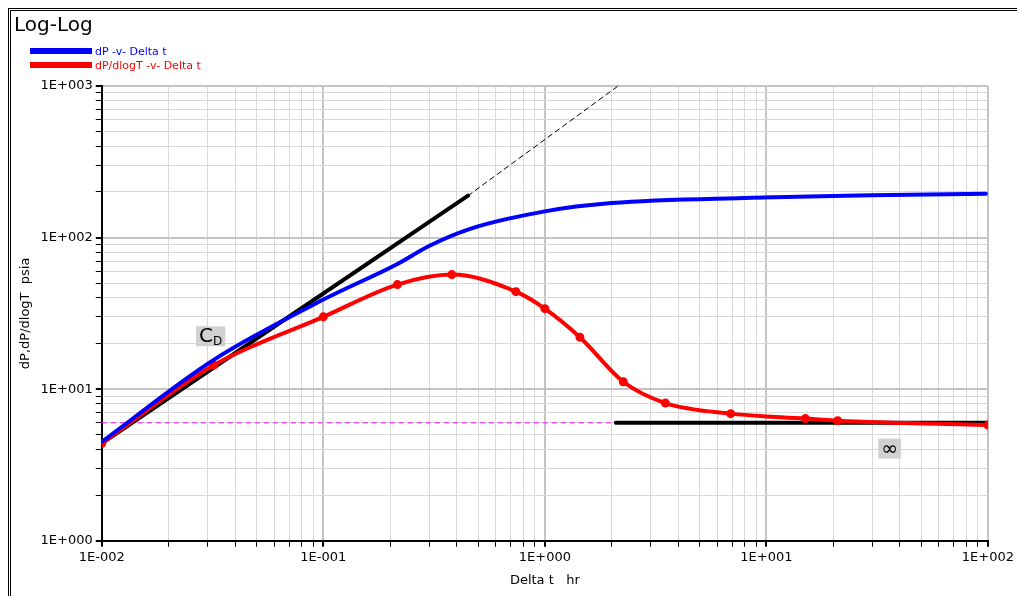 This screenshot has width=1017, height=596. Describe the element at coordinates (544, 556) in the screenshot. I see `x-tick-label: 1E+000` at that location.